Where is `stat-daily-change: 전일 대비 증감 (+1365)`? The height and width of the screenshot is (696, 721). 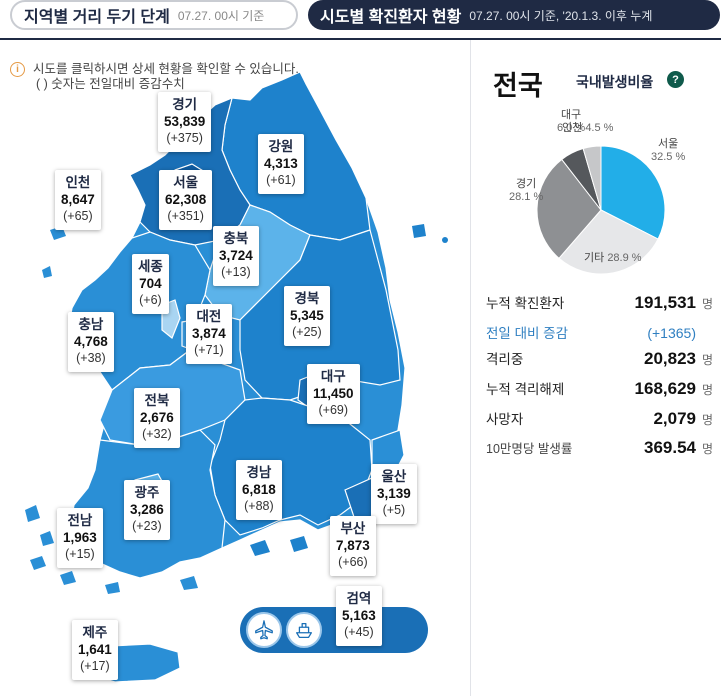 stat-daily-change: 전일 대비 증감 (+1365) is located at coordinates (600, 335).